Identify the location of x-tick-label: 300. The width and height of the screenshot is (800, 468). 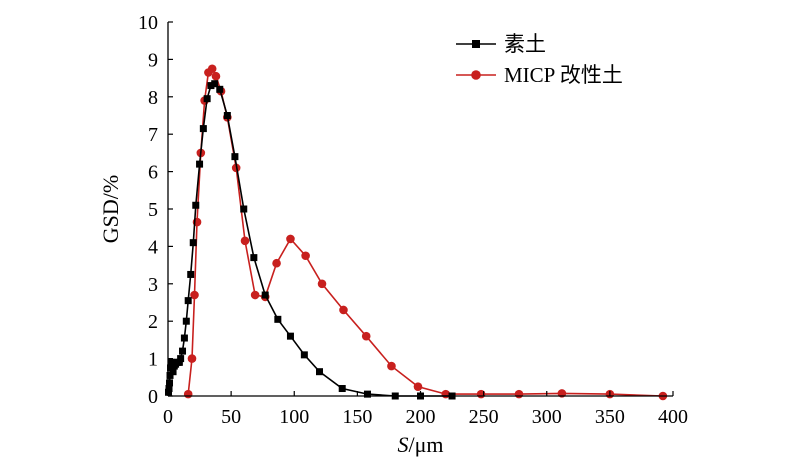
(547, 417).